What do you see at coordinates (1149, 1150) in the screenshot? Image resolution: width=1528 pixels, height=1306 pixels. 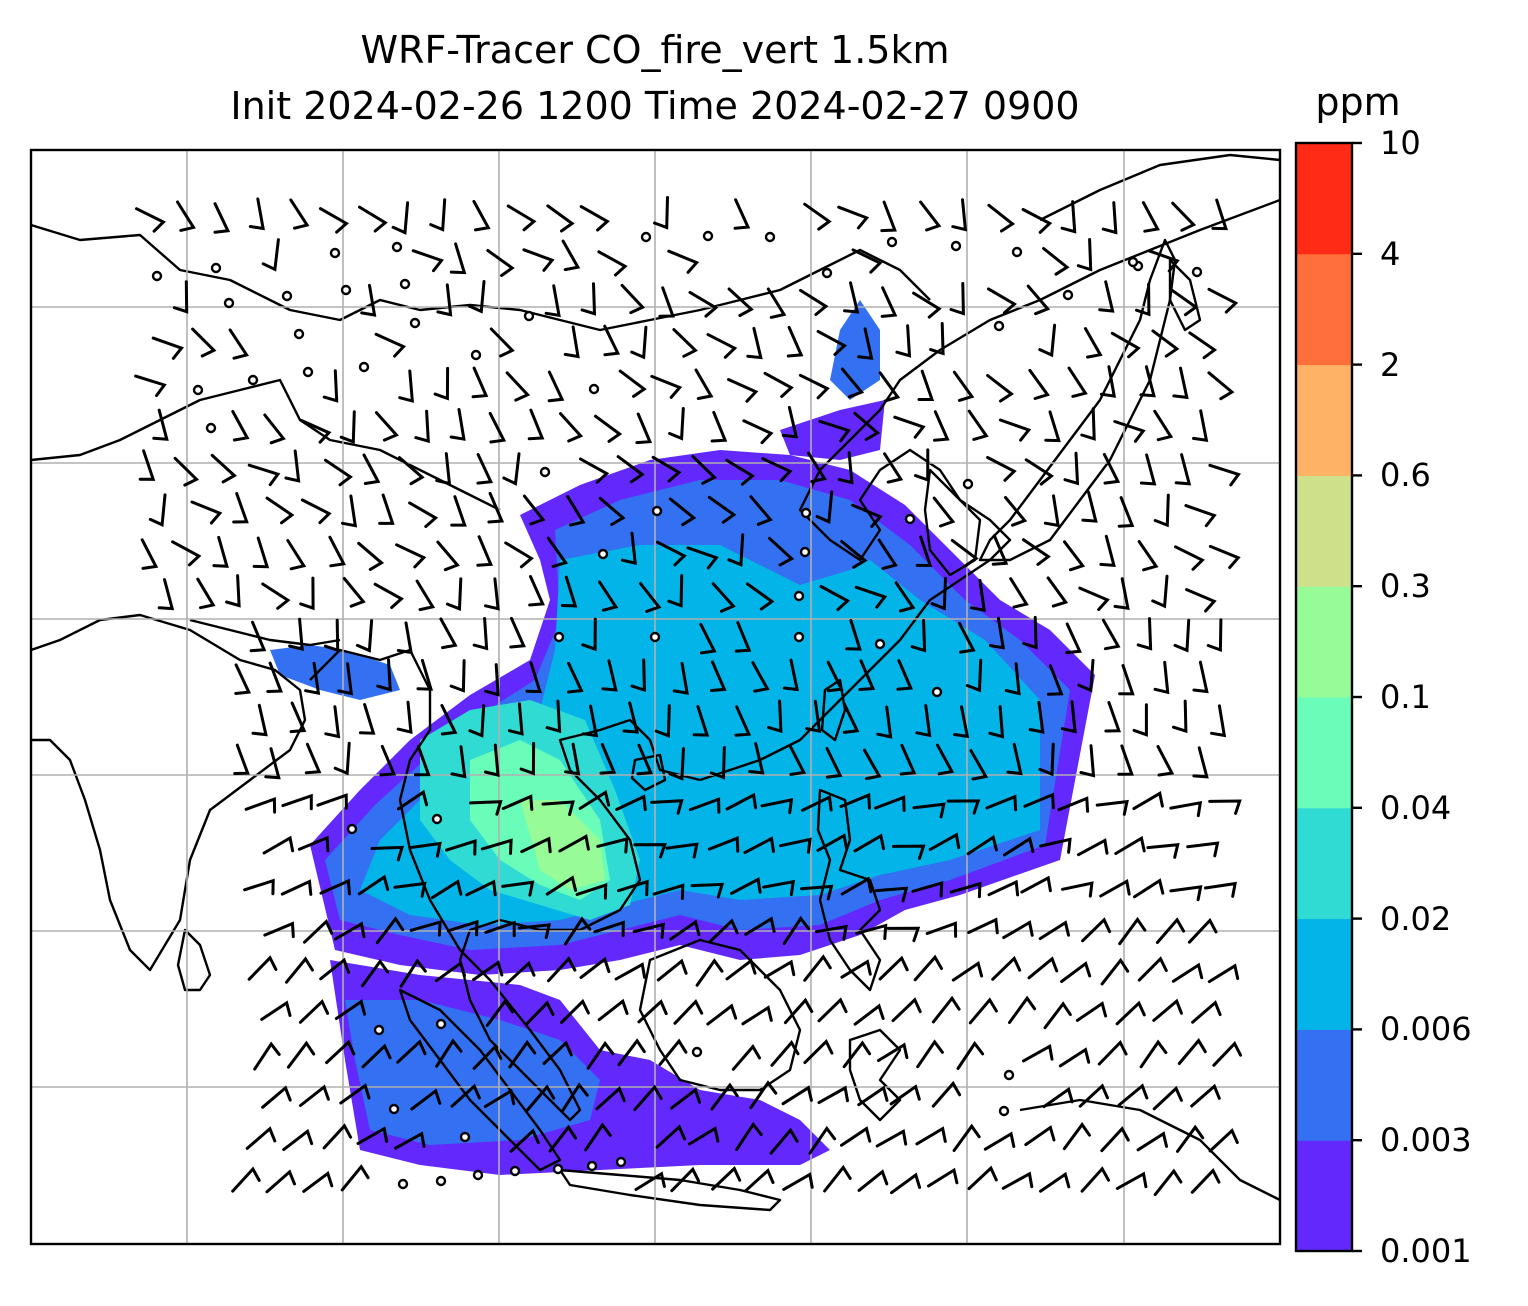 I see `coastline-new-guinea` at bounding box center [1149, 1150].